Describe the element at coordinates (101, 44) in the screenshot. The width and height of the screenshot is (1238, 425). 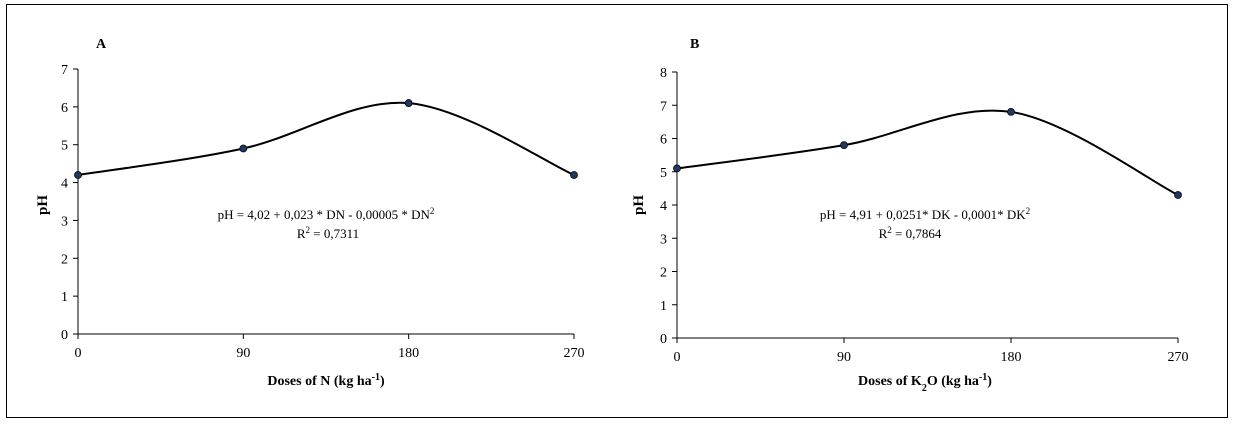
I see `panel-label: A` at that location.